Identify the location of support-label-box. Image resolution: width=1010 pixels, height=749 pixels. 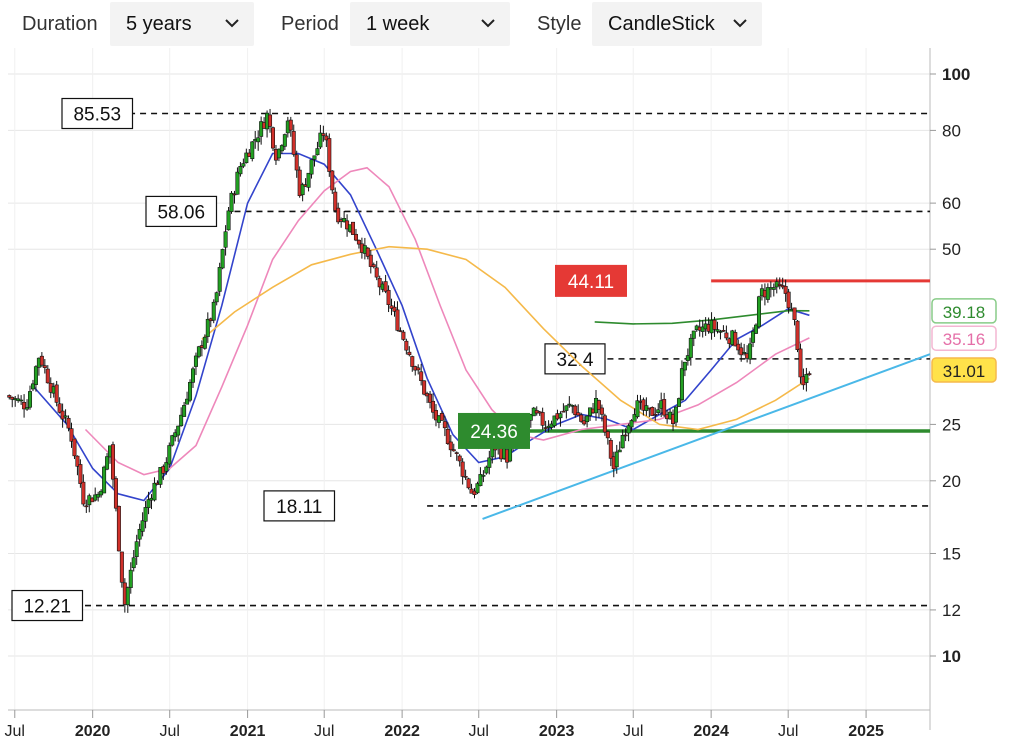
(494, 430).